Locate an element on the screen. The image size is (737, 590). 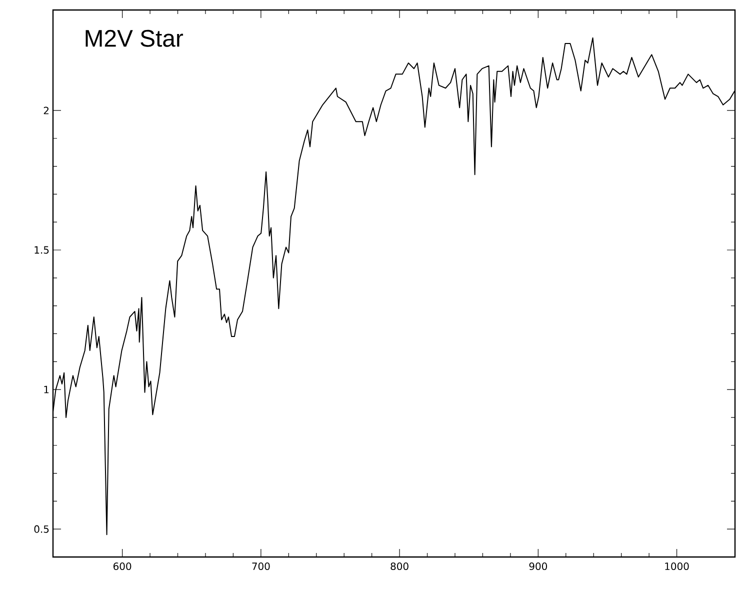
y-tick-label: 2 is located at coordinates (46, 110).